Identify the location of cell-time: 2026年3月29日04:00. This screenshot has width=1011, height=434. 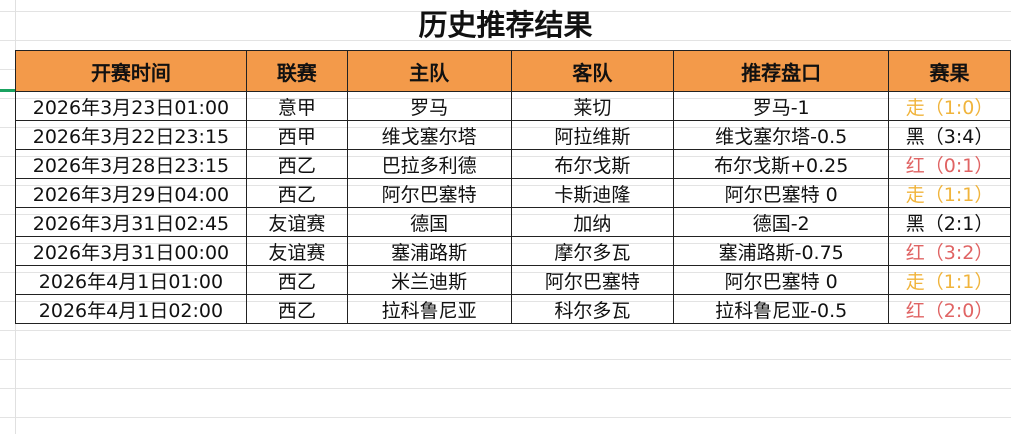
(131, 193).